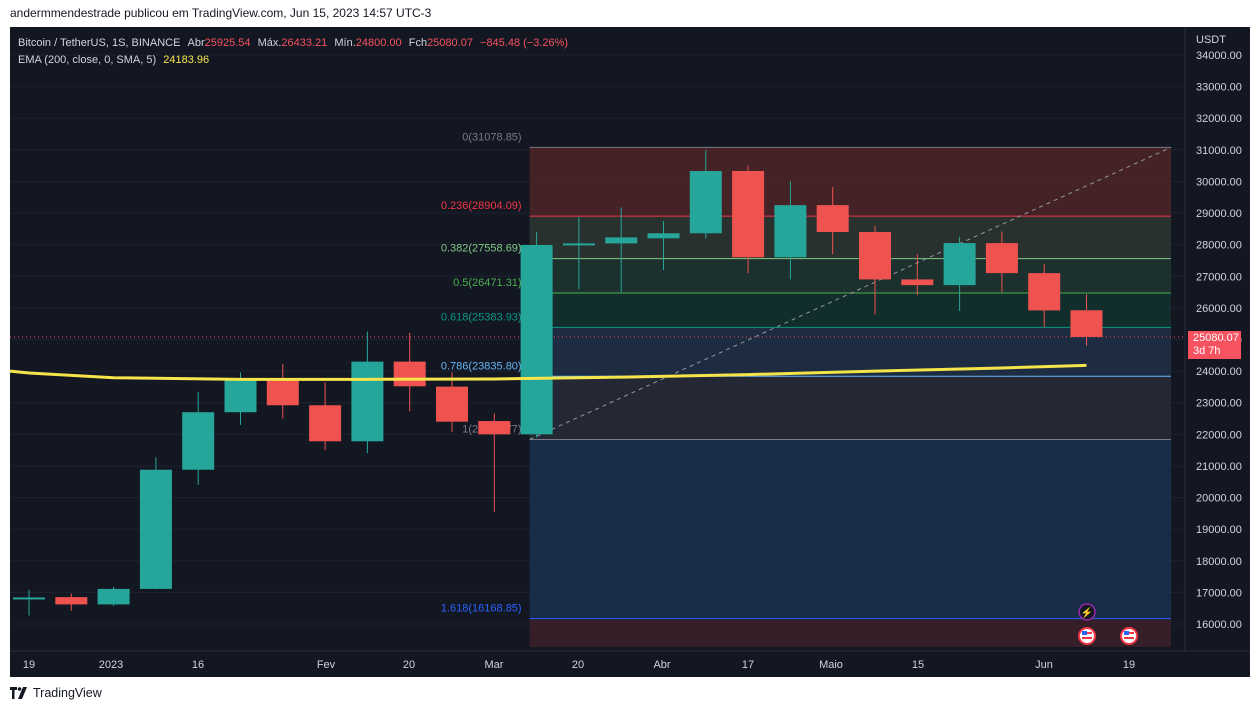  Describe the element at coordinates (196, 43) in the screenshot. I see `open-label: Abr` at that location.